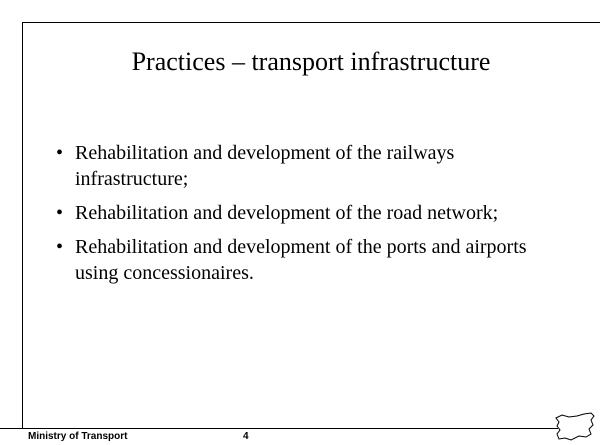 Image resolution: width=600 pixels, height=445 pixels. What do you see at coordinates (311, 61) in the screenshot?
I see `slide-title: Practices – transport infrastructure` at bounding box center [311, 61].